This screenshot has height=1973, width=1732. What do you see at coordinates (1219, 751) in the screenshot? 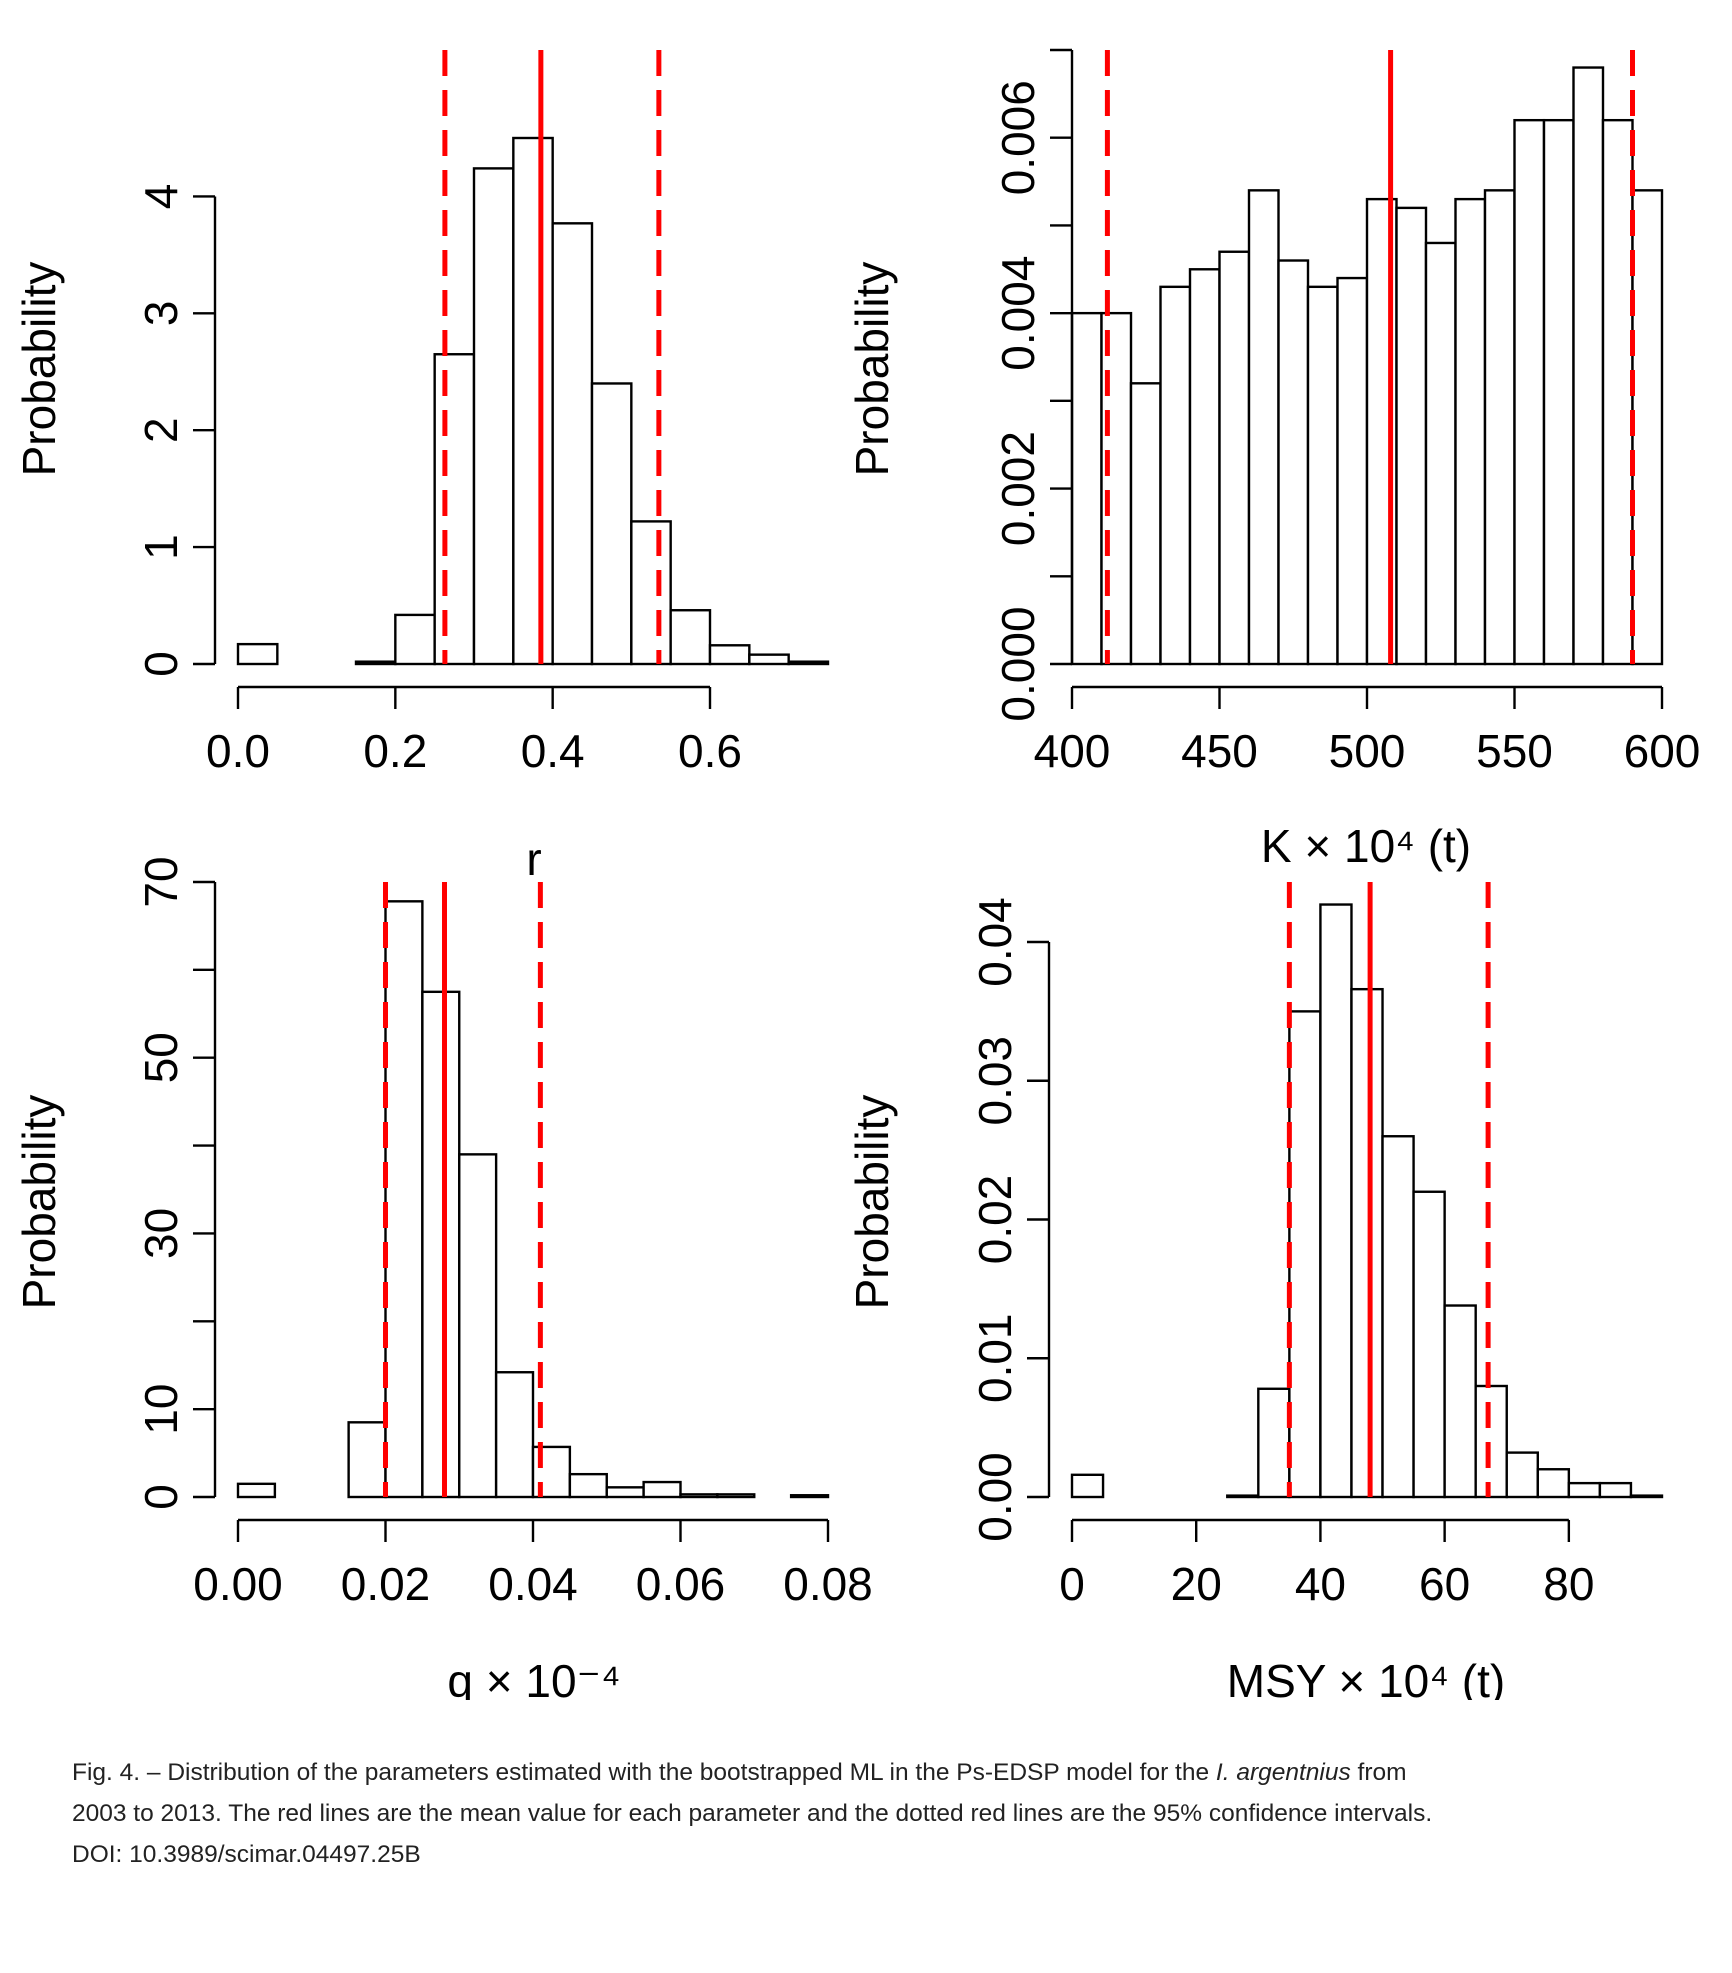
I see `x-tick-label: 450` at bounding box center [1219, 751].